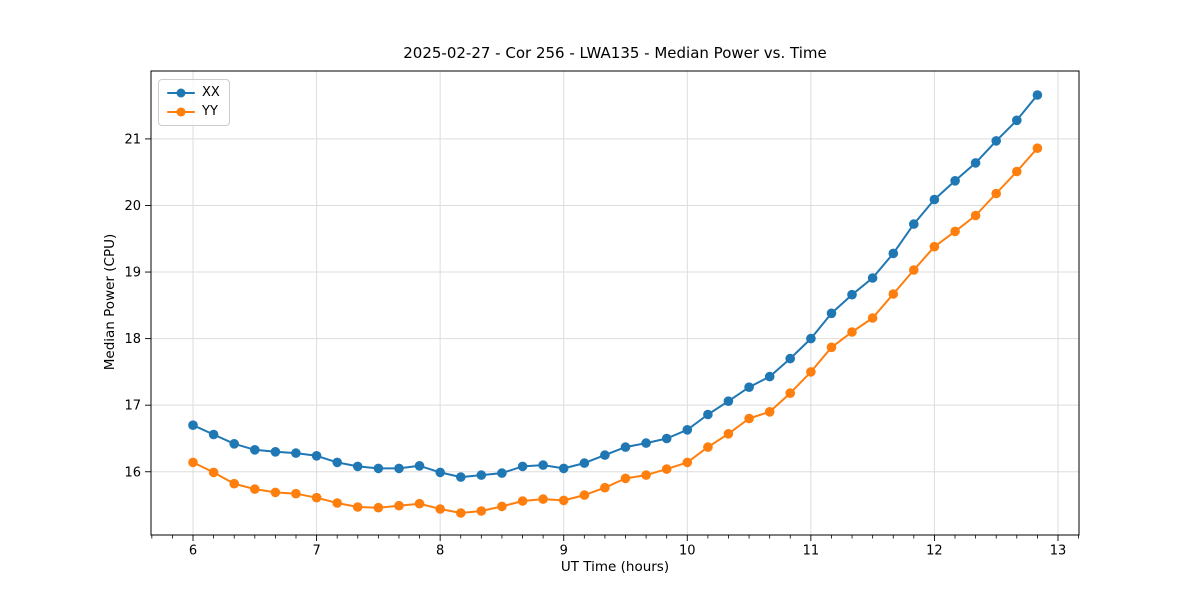 The image size is (1200, 600). What do you see at coordinates (615, 567) in the screenshot?
I see `x-axis-label: UT Time (hours)` at bounding box center [615, 567].